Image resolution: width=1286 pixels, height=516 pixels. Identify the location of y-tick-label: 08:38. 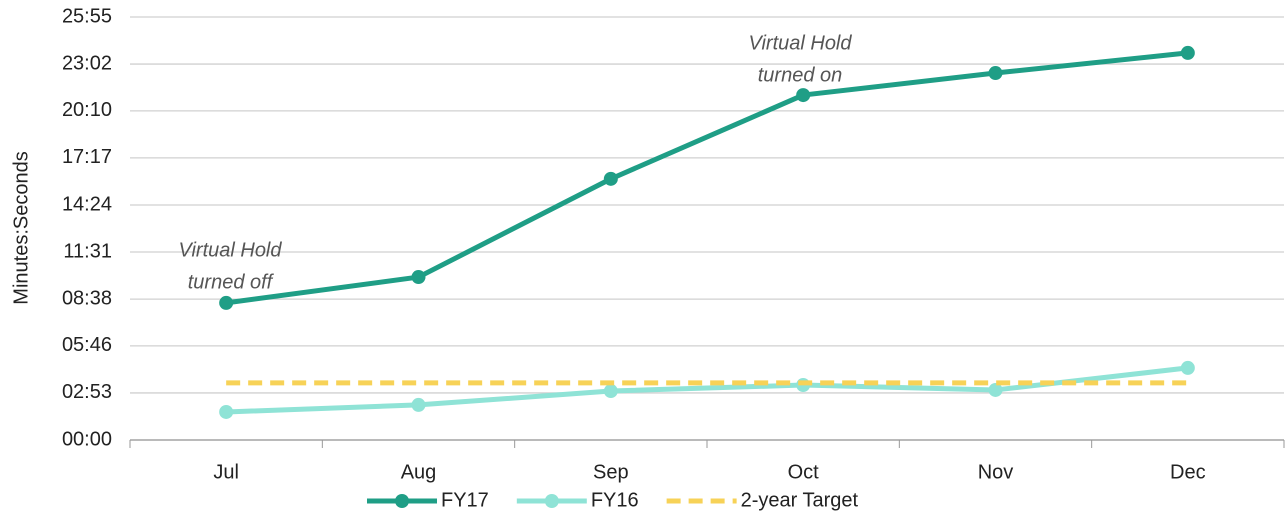
(87, 298).